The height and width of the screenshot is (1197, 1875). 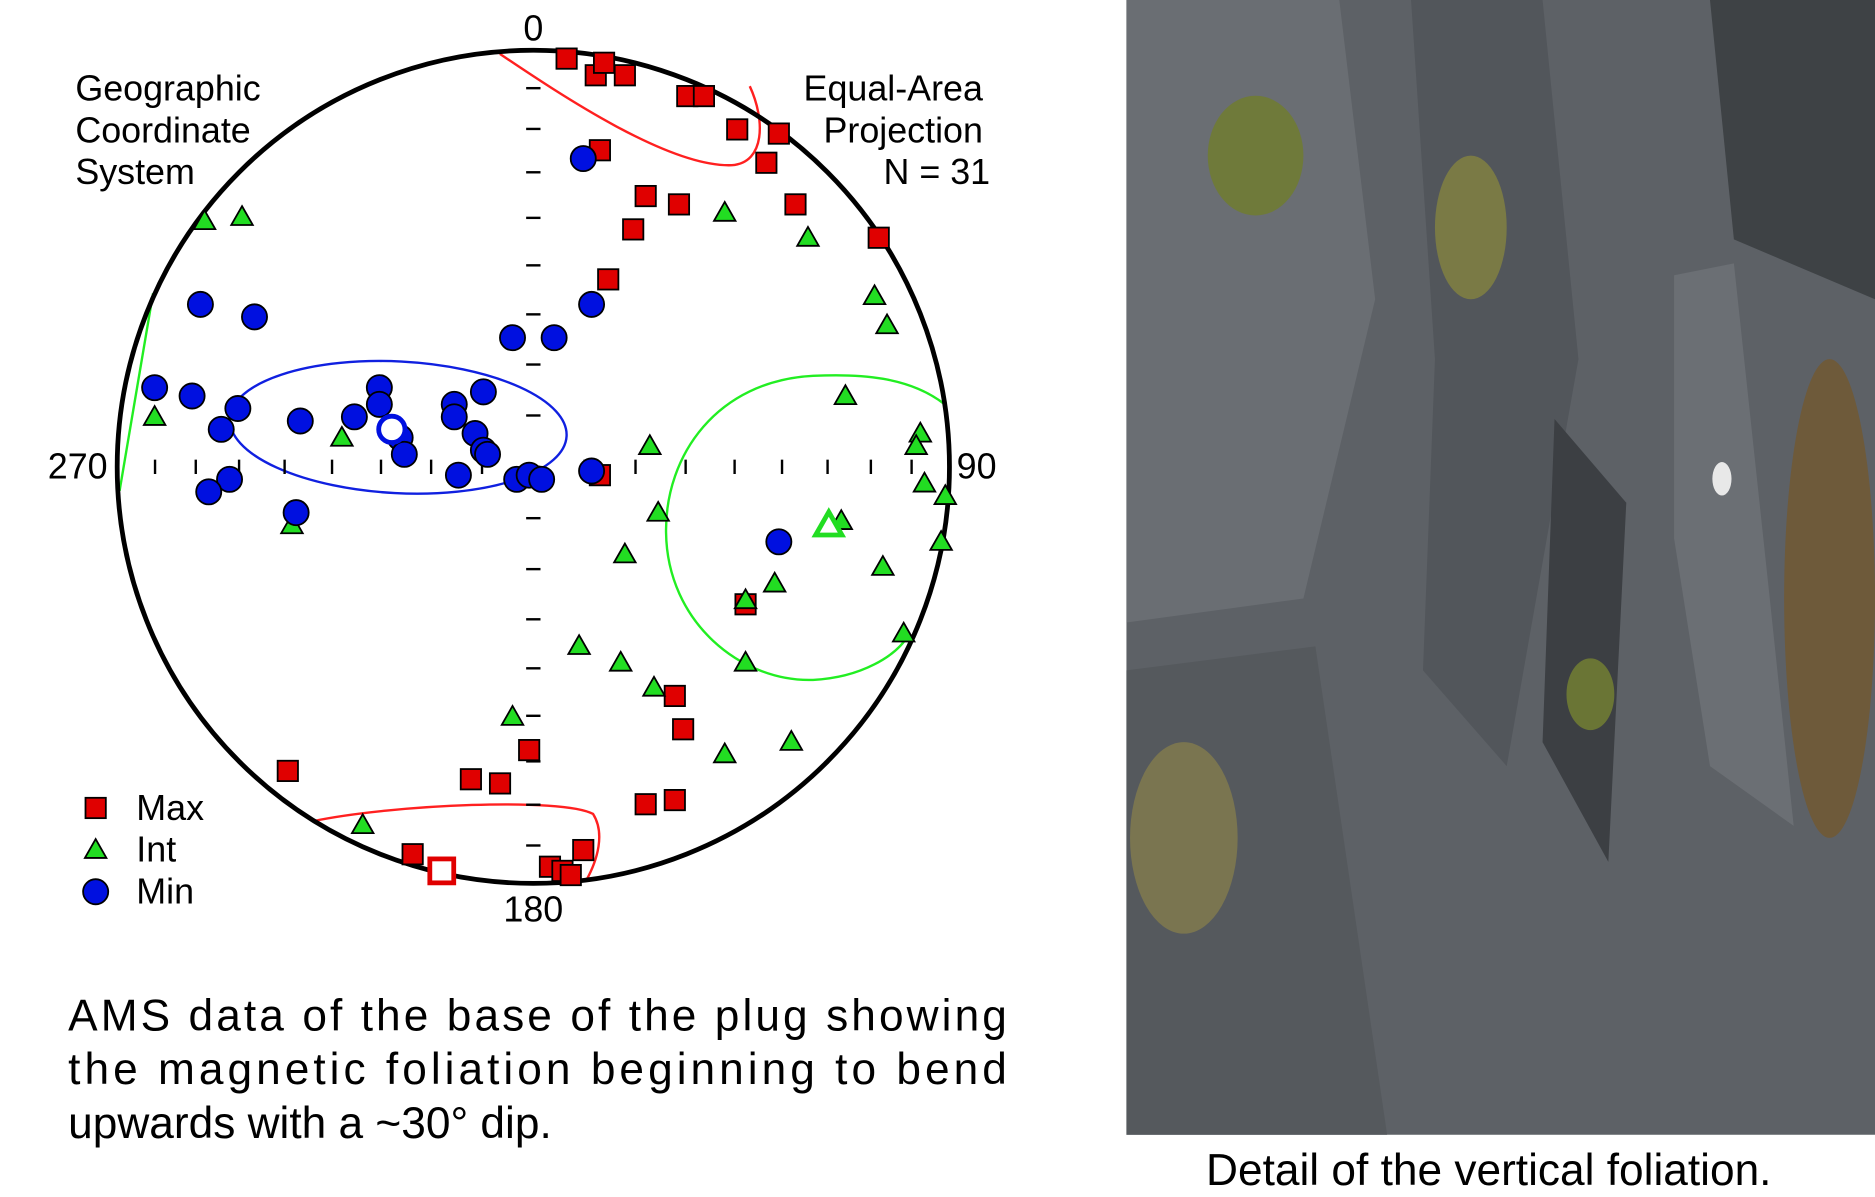 I want to click on grass, so click(x=1184, y=838).